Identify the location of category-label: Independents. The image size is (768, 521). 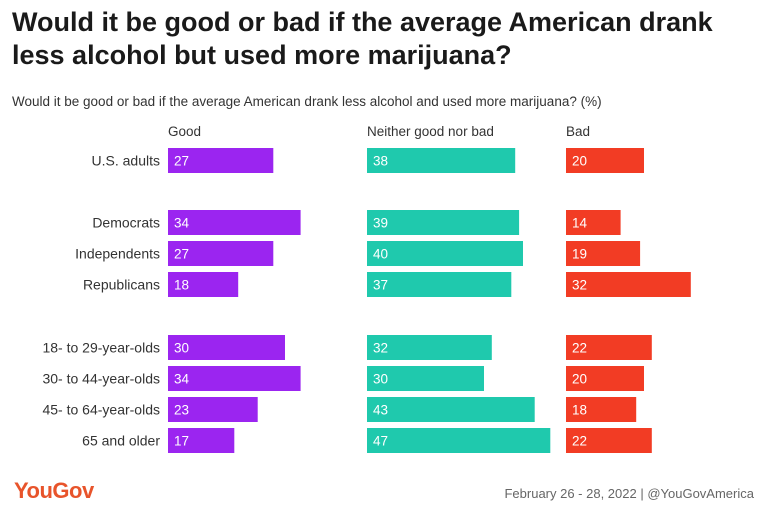
(117, 254).